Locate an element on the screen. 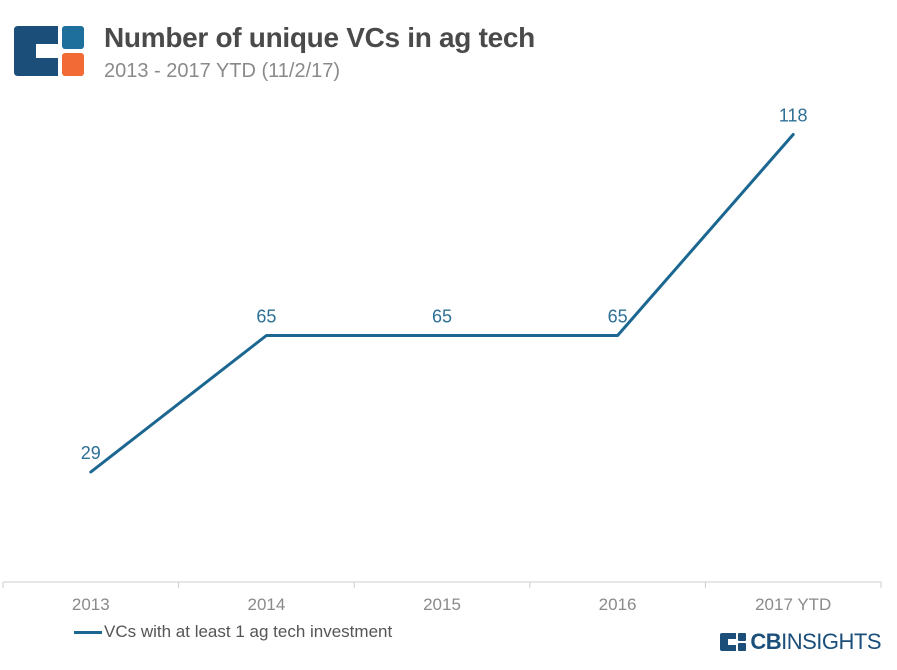 This screenshot has height=670, width=897. x-axis: 2013 2014 2015 2016 2017 YTD is located at coordinates (442, 597).